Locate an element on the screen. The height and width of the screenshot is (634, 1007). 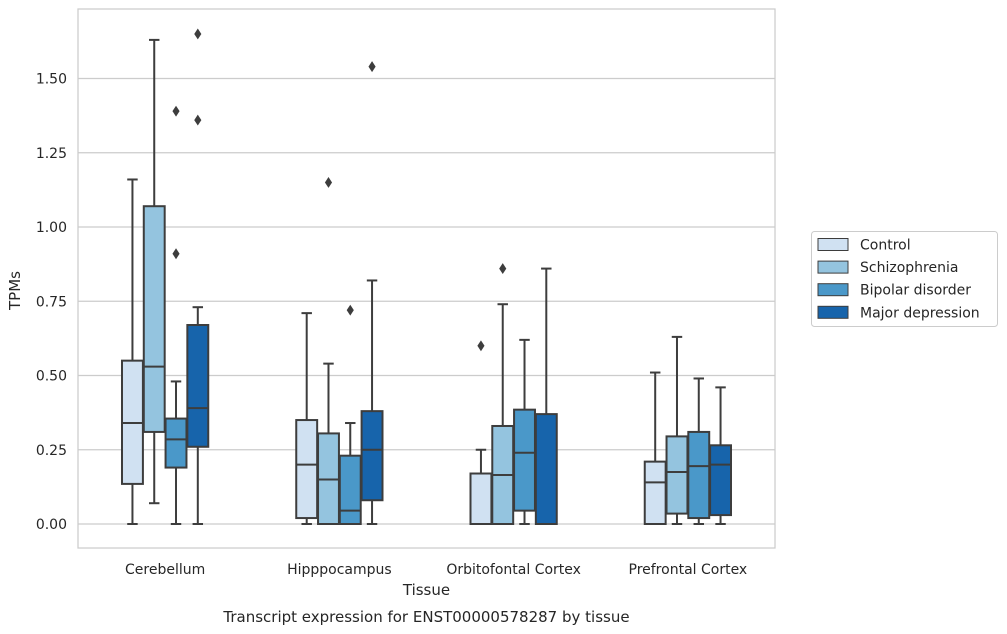
legend-item: Bipolar disorder is located at coordinates (894, 291).